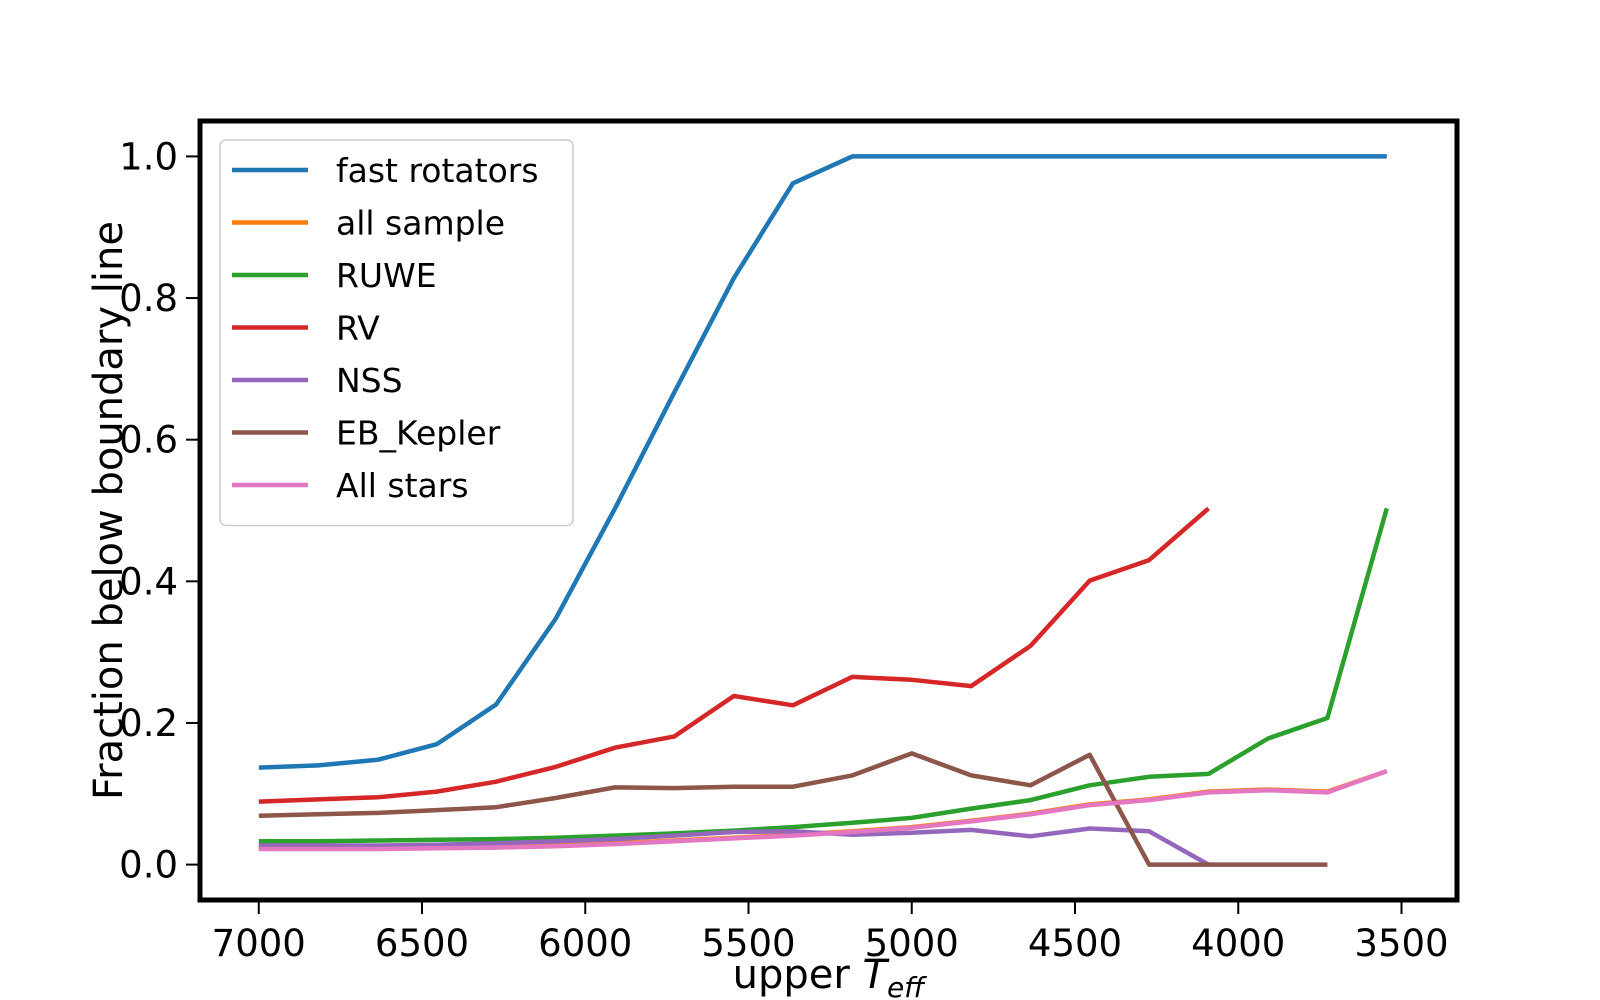  Describe the element at coordinates (585, 943) in the screenshot. I see `x-tick-label: 6000` at that location.